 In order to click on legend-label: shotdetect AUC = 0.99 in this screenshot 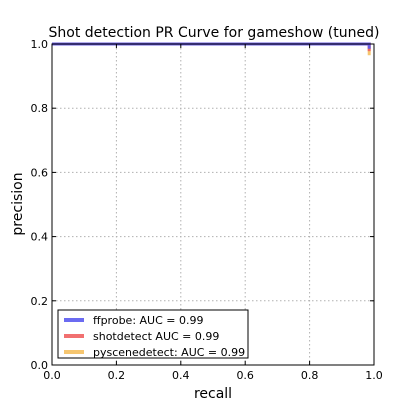, I will do `click(156, 336)`.